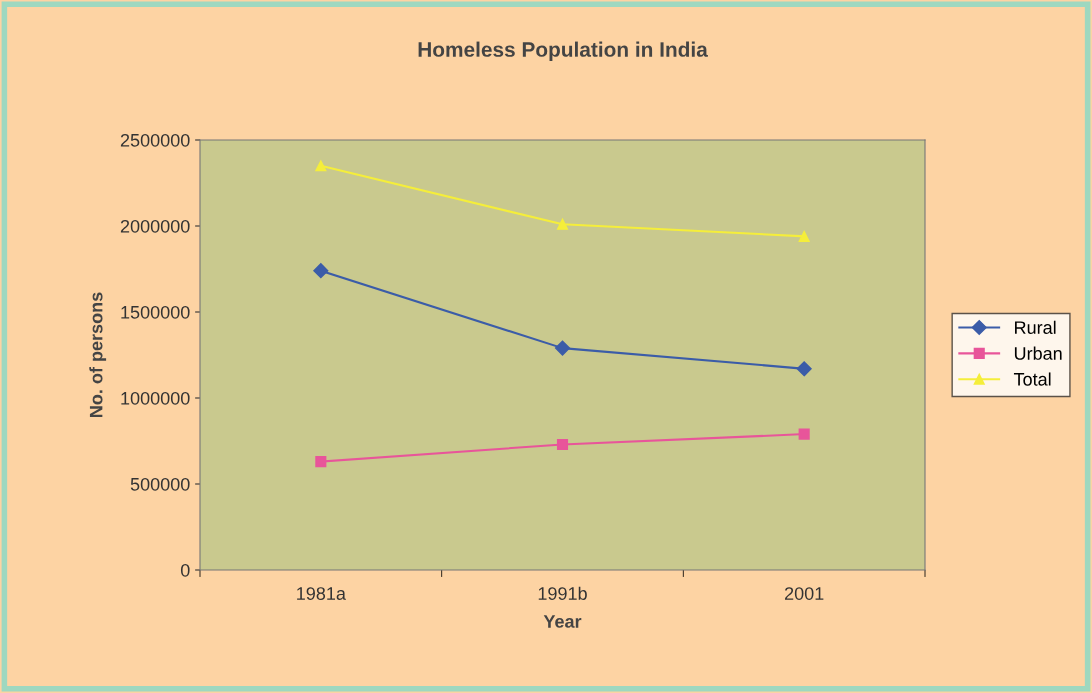  What do you see at coordinates (562, 621) in the screenshot?
I see `x-axis-title: Year` at bounding box center [562, 621].